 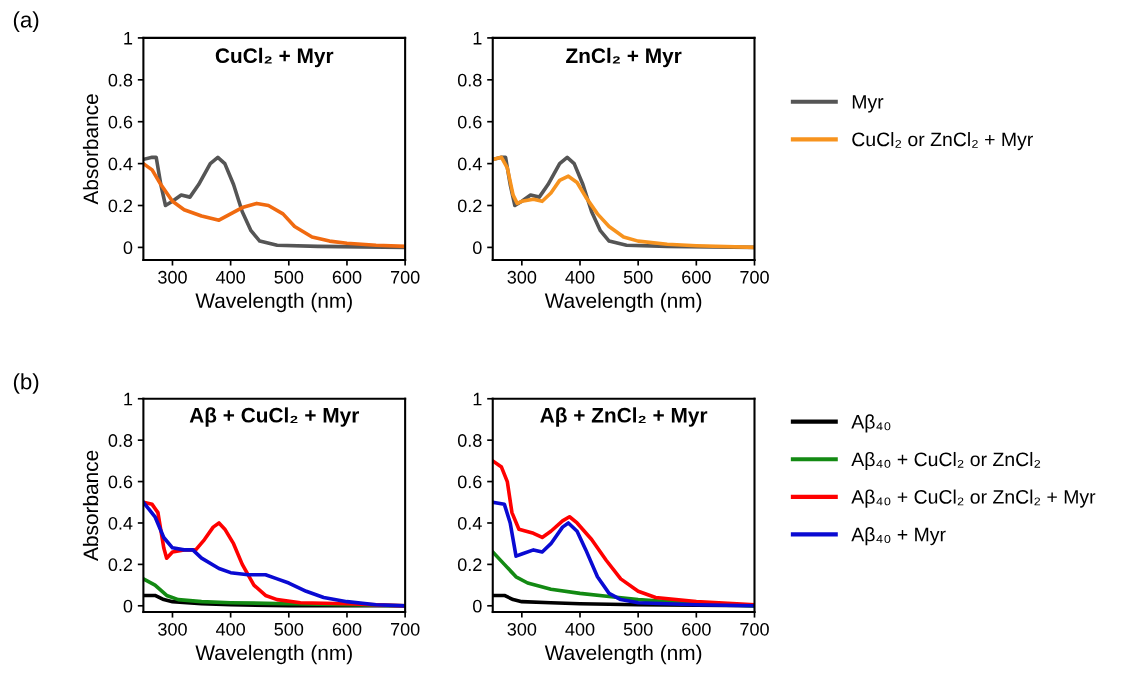 I want to click on legend-label: Myr, so click(x=868, y=104).